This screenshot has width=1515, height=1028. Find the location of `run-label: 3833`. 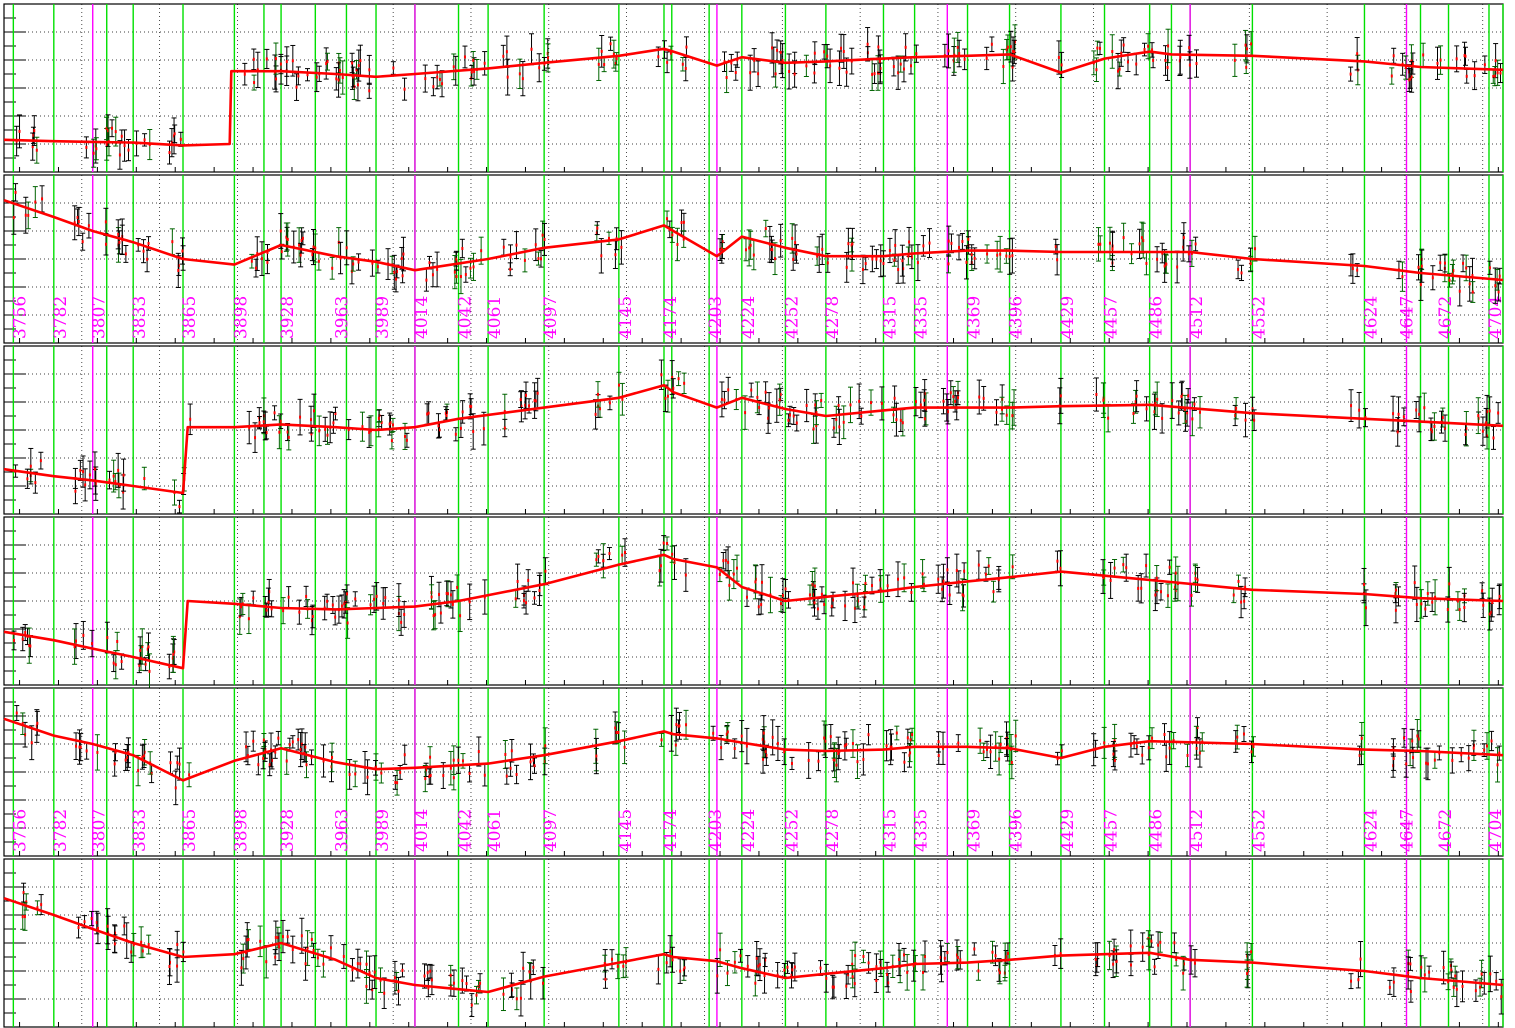

run-label: 3833 is located at coordinates (140, 830).